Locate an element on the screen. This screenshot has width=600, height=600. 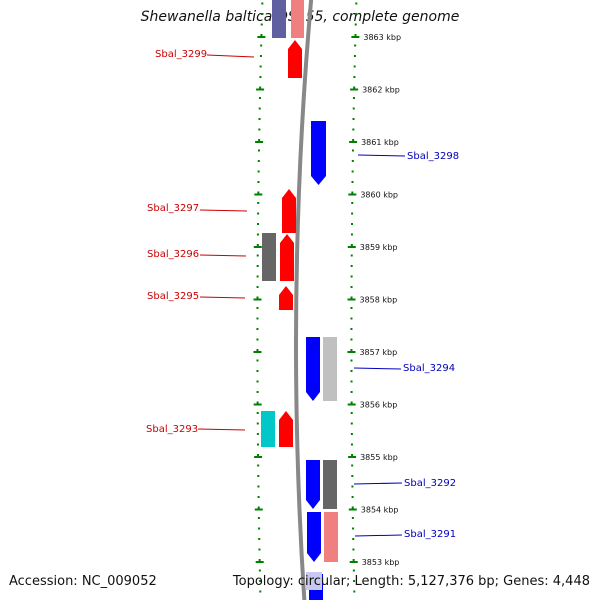
gene-label-sbal-3293: Sbal_3293 is located at coordinates (172, 429).